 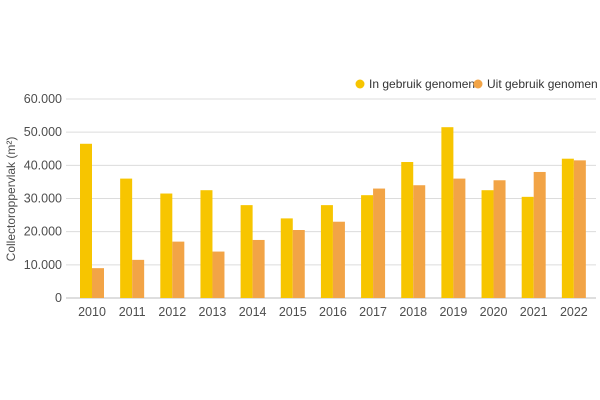 I want to click on legend: In gebruik genomen Uit gebruik genomen, so click(x=476, y=84).